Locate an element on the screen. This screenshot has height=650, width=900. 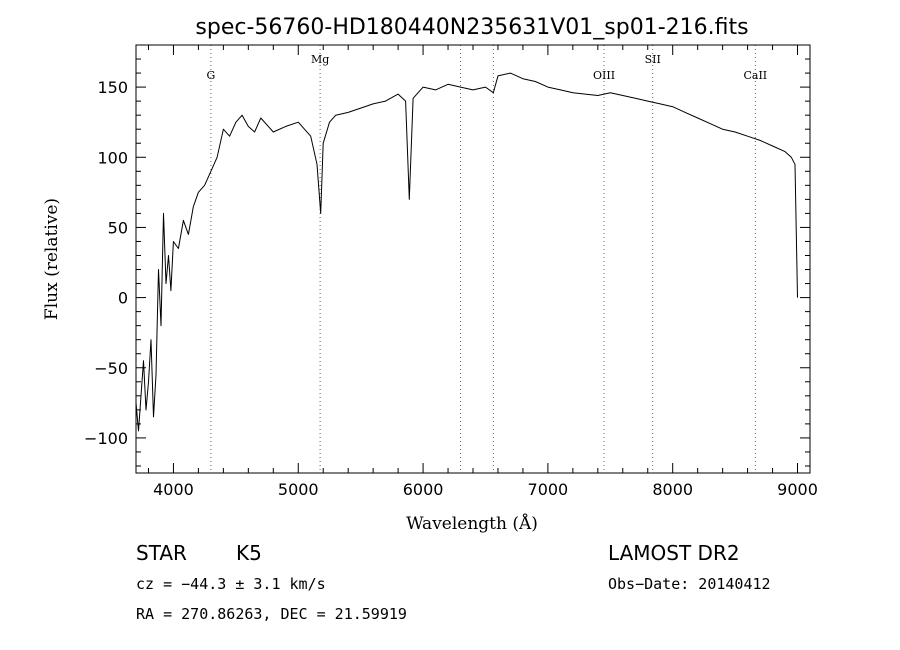
y-tick-label: −50 is located at coordinates (111, 368).